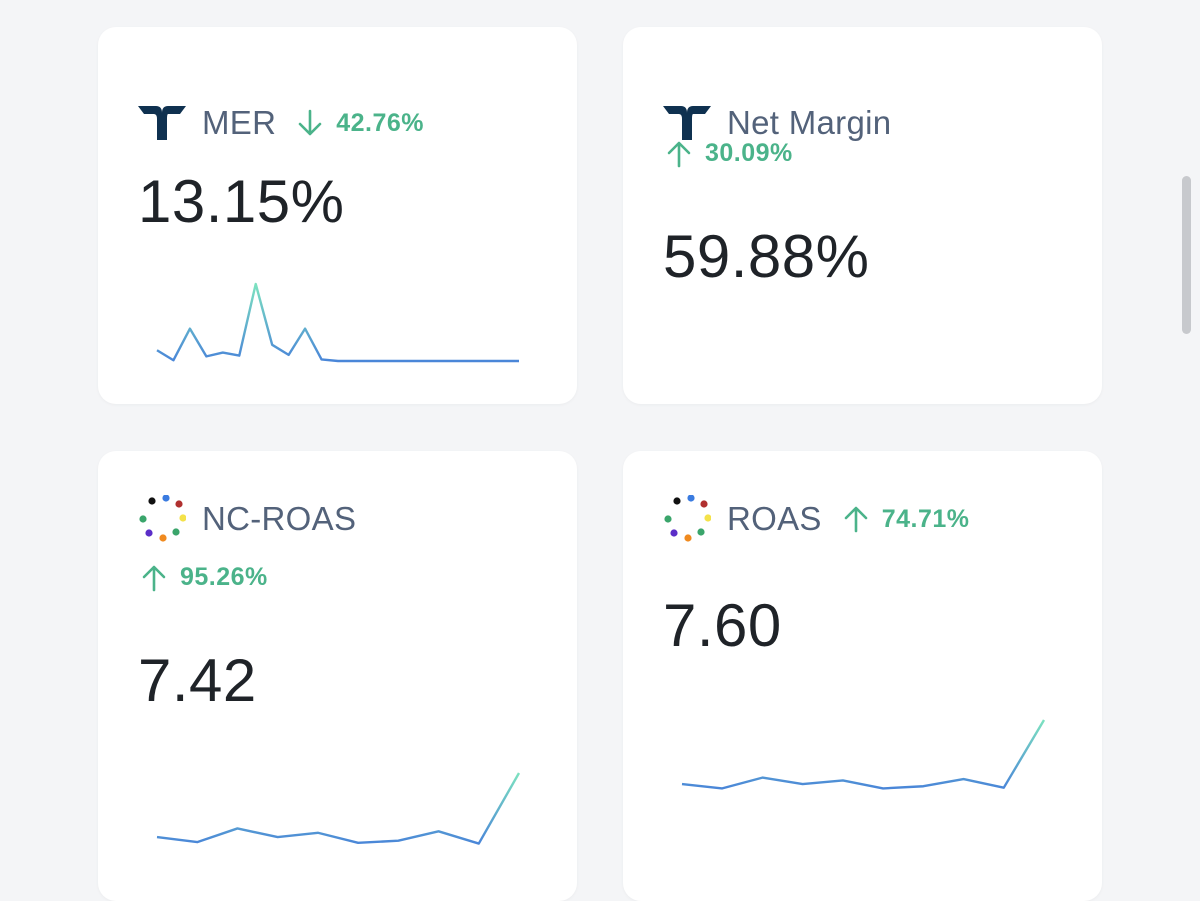 The image size is (1200, 901). What do you see at coordinates (197, 680) in the screenshot?
I see `metric-value: 7.42` at bounding box center [197, 680].